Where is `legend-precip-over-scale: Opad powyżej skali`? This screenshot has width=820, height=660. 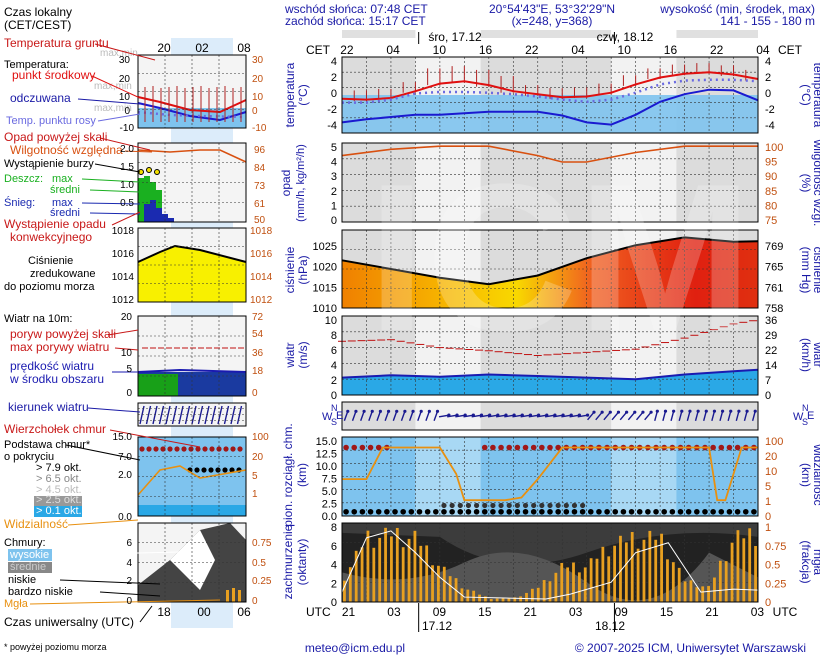
legend-precip-over-scale: Opad powyżej skali is located at coordinates (55, 137).